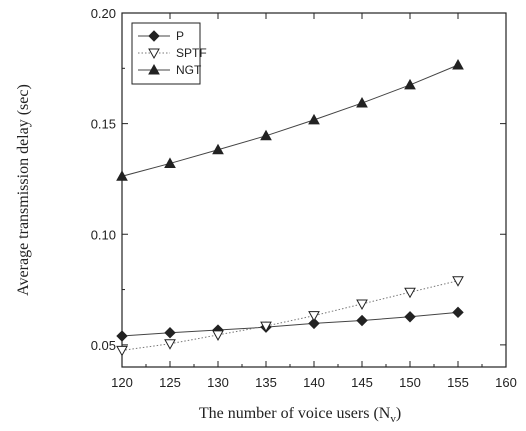  Describe the element at coordinates (266, 382) in the screenshot. I see `x-tick-label: 135` at that location.